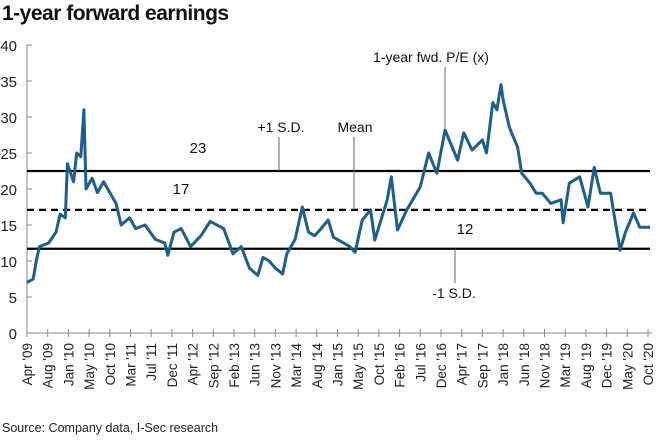 The width and height of the screenshot is (660, 440). I want to click on y-tick-label: 30, so click(8, 118).